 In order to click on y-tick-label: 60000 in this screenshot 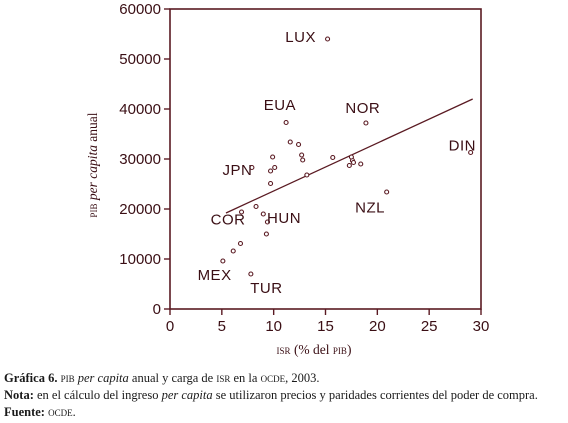, I will do `click(140, 9)`.